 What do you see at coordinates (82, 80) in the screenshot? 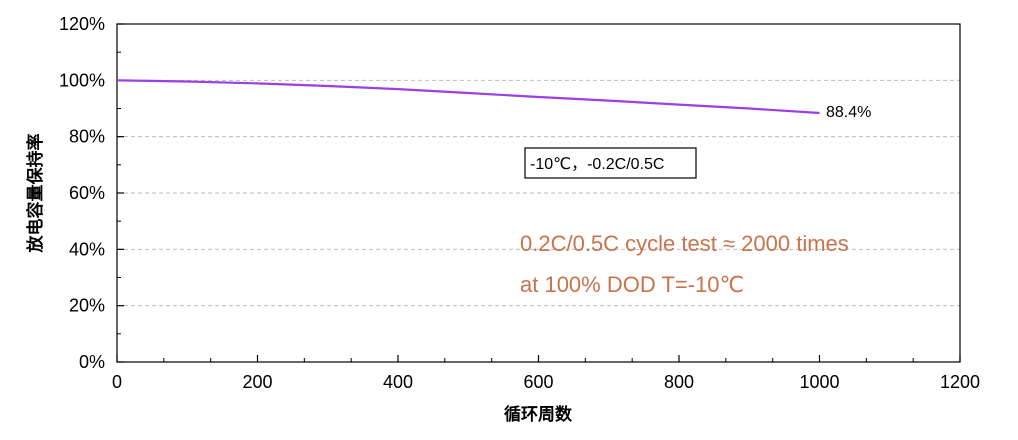
I see `y-tick-label: 100%` at bounding box center [82, 80].